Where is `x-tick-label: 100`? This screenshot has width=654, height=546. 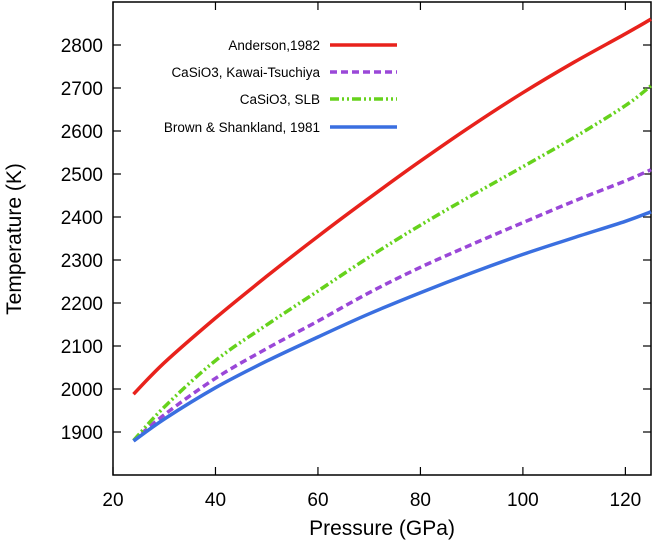 x-tick-label: 100 is located at coordinates (523, 500).